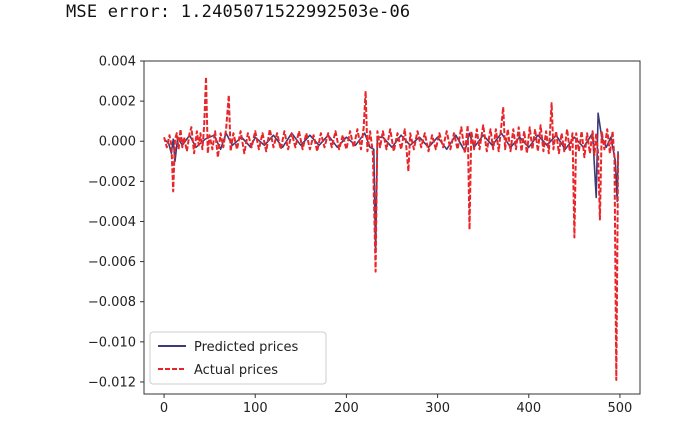 This screenshot has width=685, height=436. I want to click on y-tick-label: −0.006, so click(112, 262).